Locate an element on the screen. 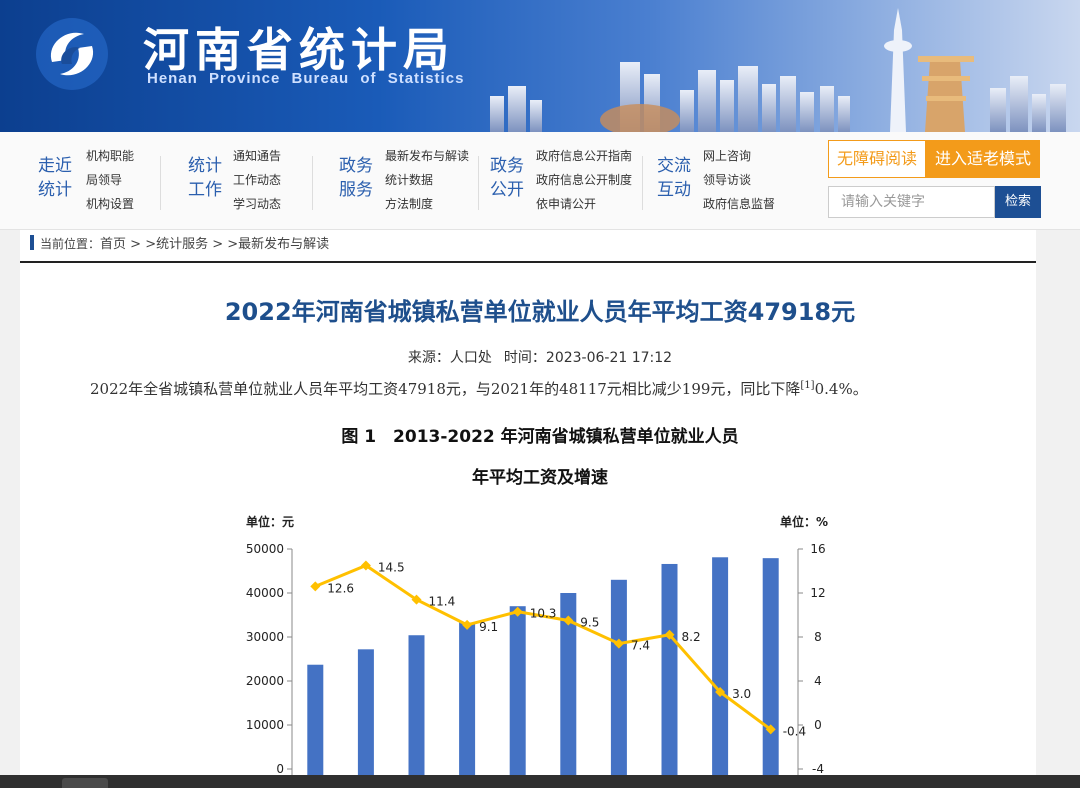  nav-category: 走近 统计 is located at coordinates (55, 178).